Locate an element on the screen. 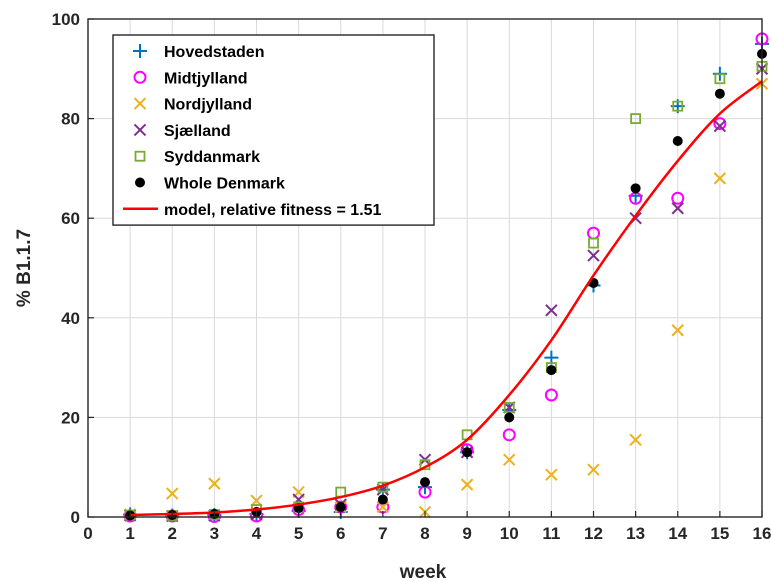 Image resolution: width=771 pixels, height=581 pixels. x-tick-label: 12 is located at coordinates (593, 533).